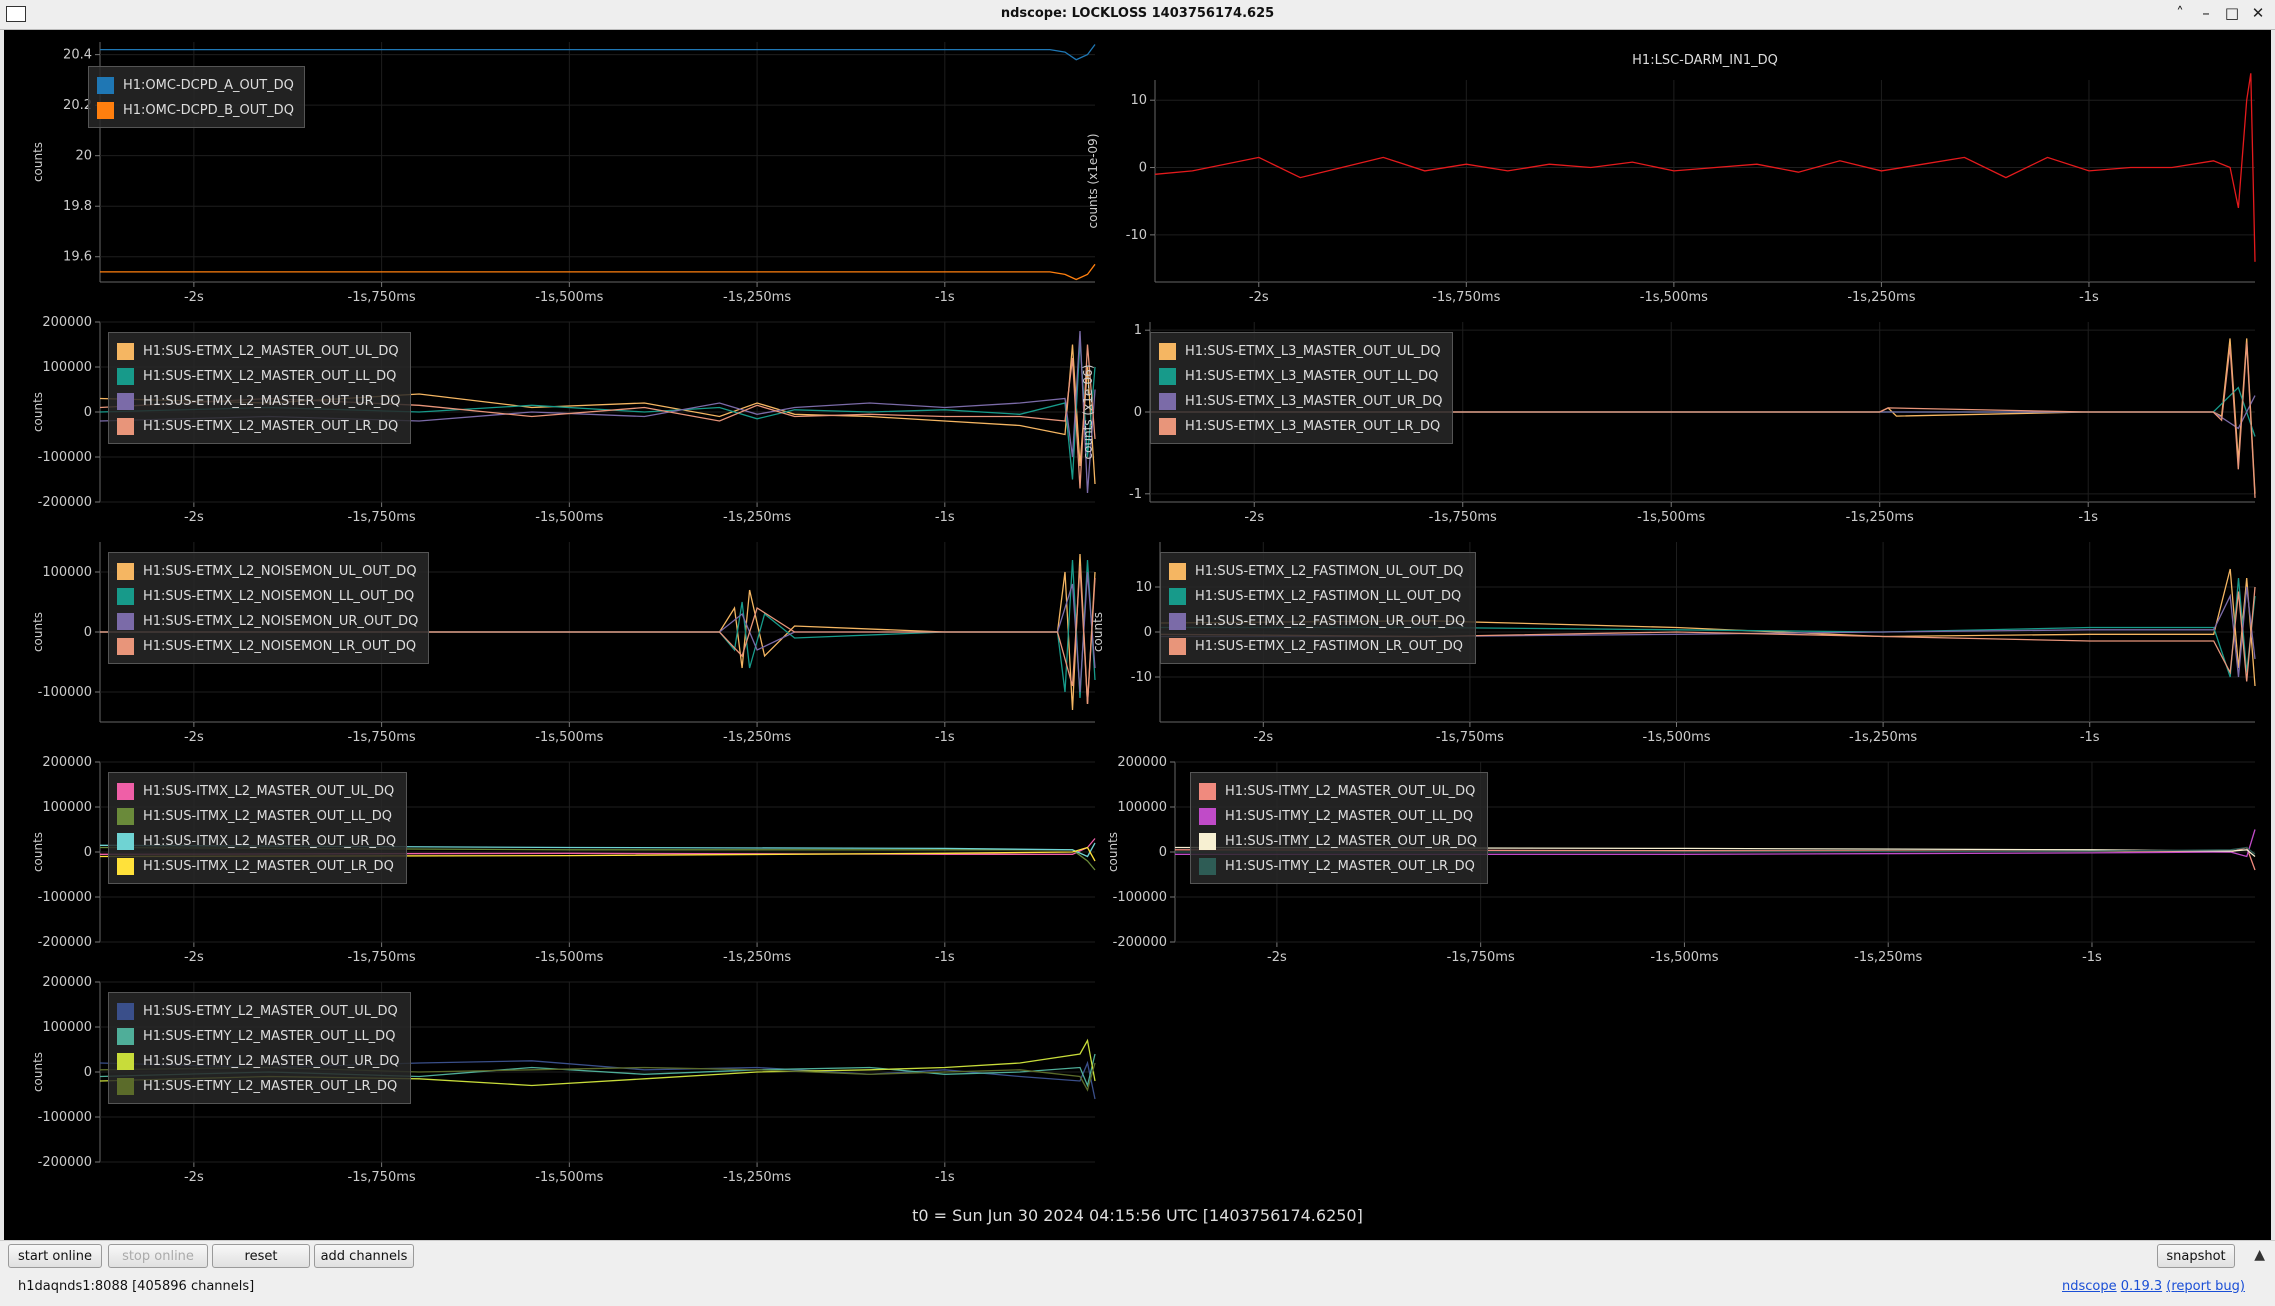 This screenshot has height=1306, width=2275. Describe the element at coordinates (2205, 1286) in the screenshot. I see `report-bug-link: (report bug)` at that location.